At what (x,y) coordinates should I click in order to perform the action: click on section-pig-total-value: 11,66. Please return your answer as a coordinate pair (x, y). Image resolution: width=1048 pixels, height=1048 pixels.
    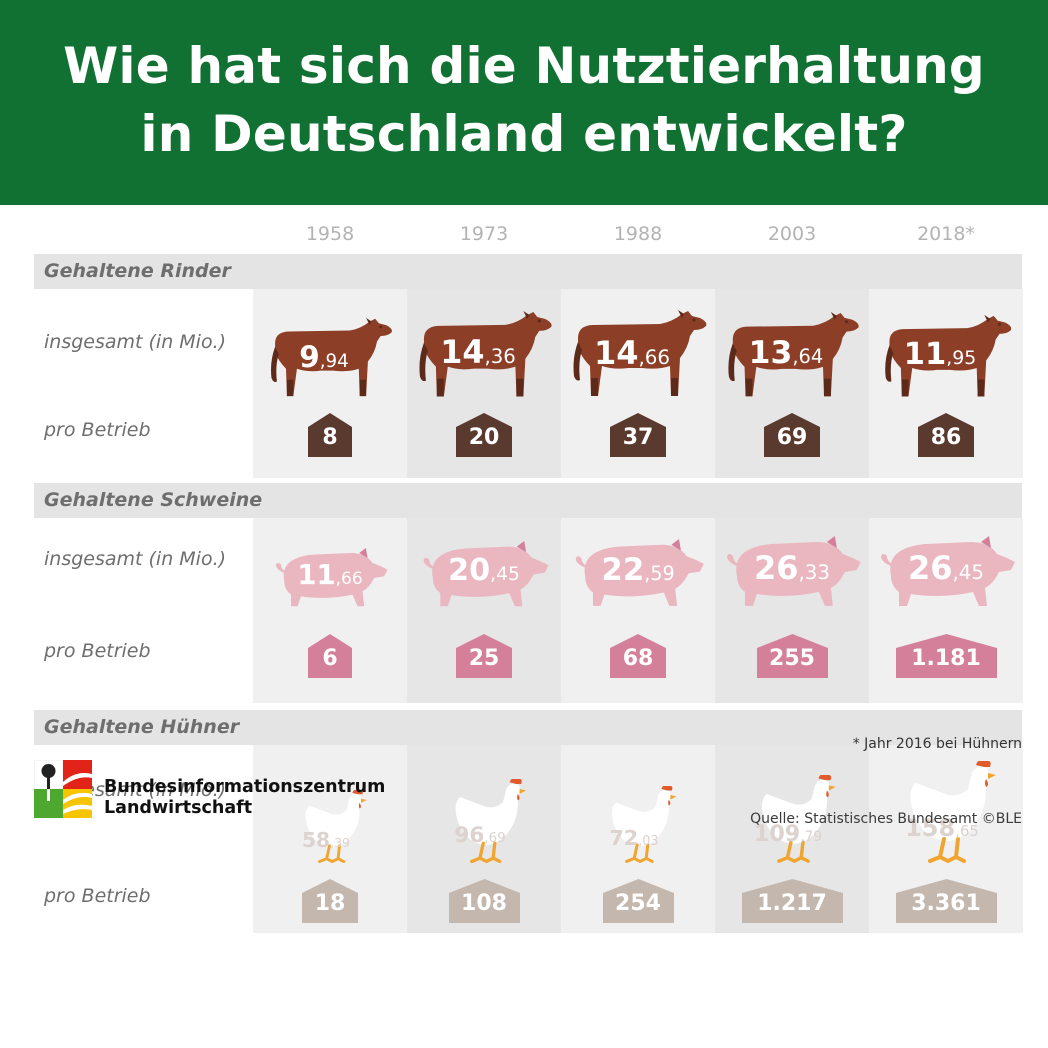
    Looking at the image, I should click on (330, 575).